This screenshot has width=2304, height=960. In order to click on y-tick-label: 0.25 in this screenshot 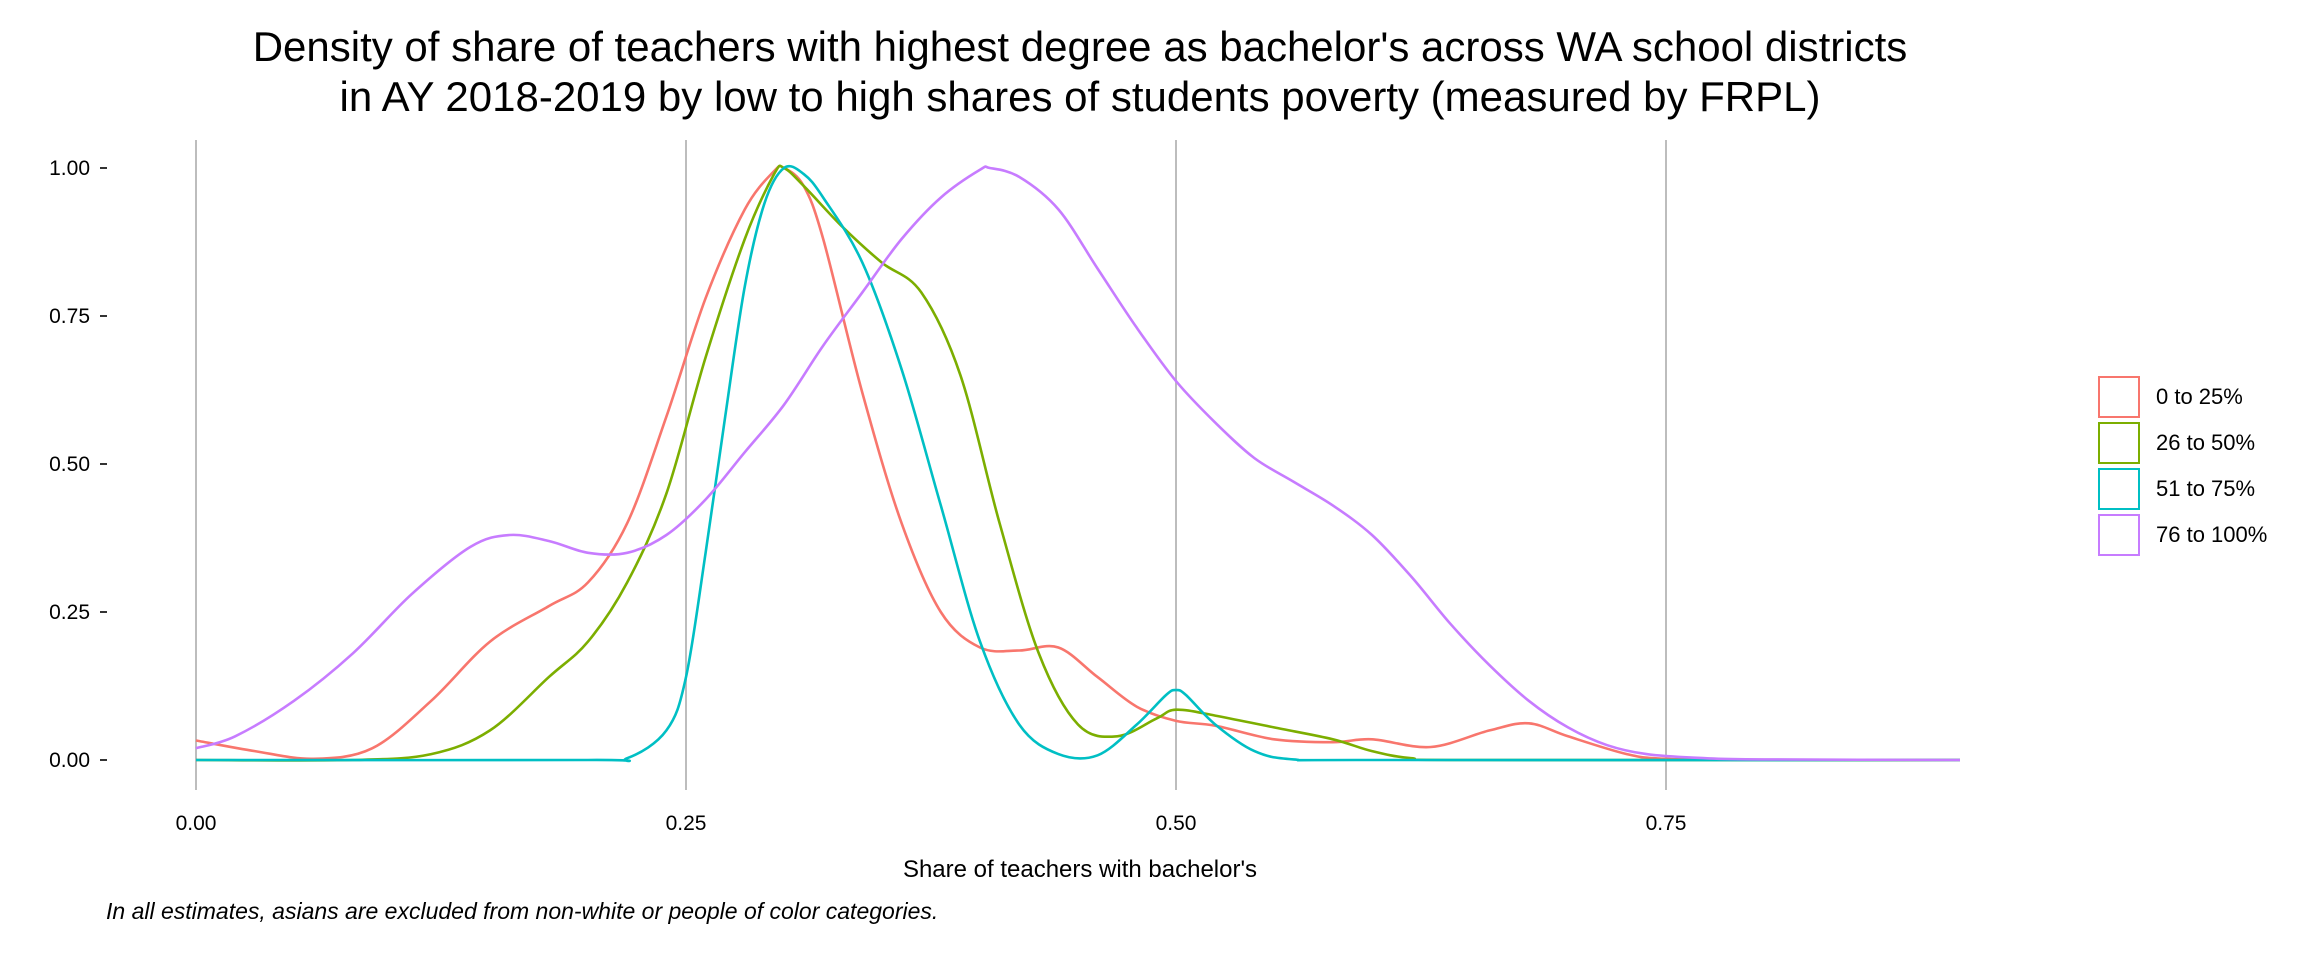, I will do `click(69, 612)`.